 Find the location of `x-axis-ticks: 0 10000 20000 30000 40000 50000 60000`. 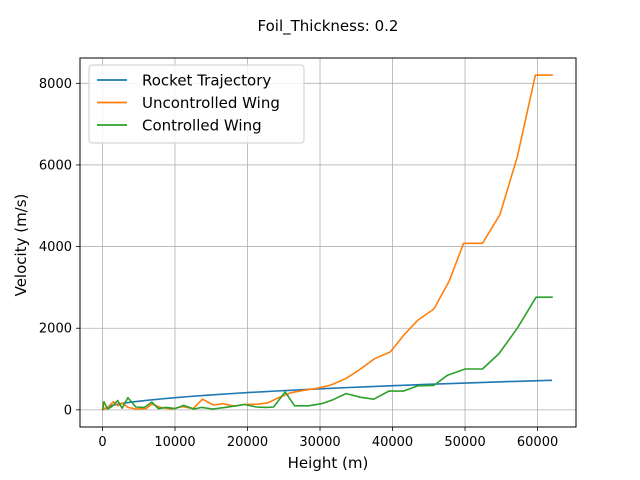

x-axis-ticks: 0 10000 20000 30000 40000 50000 60000 is located at coordinates (328, 438).